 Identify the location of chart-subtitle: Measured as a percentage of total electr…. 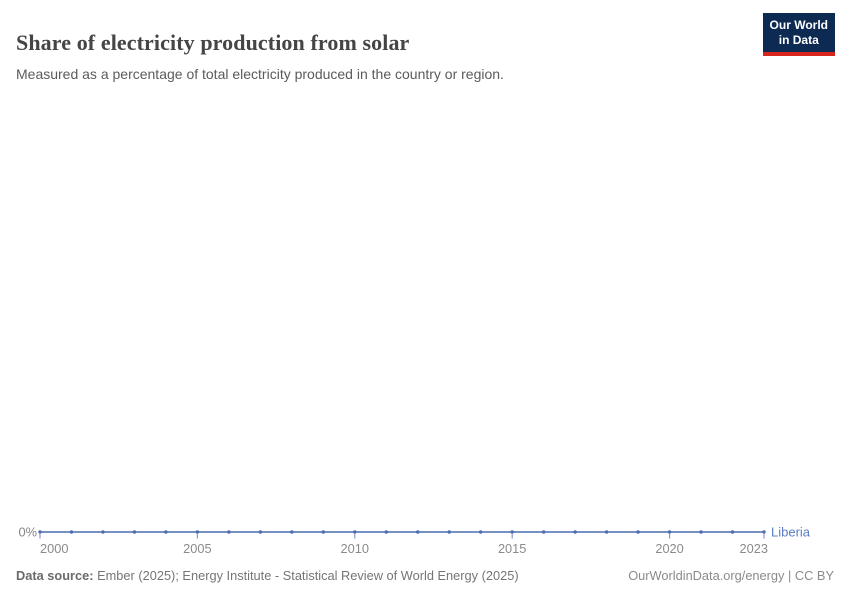
(260, 74).